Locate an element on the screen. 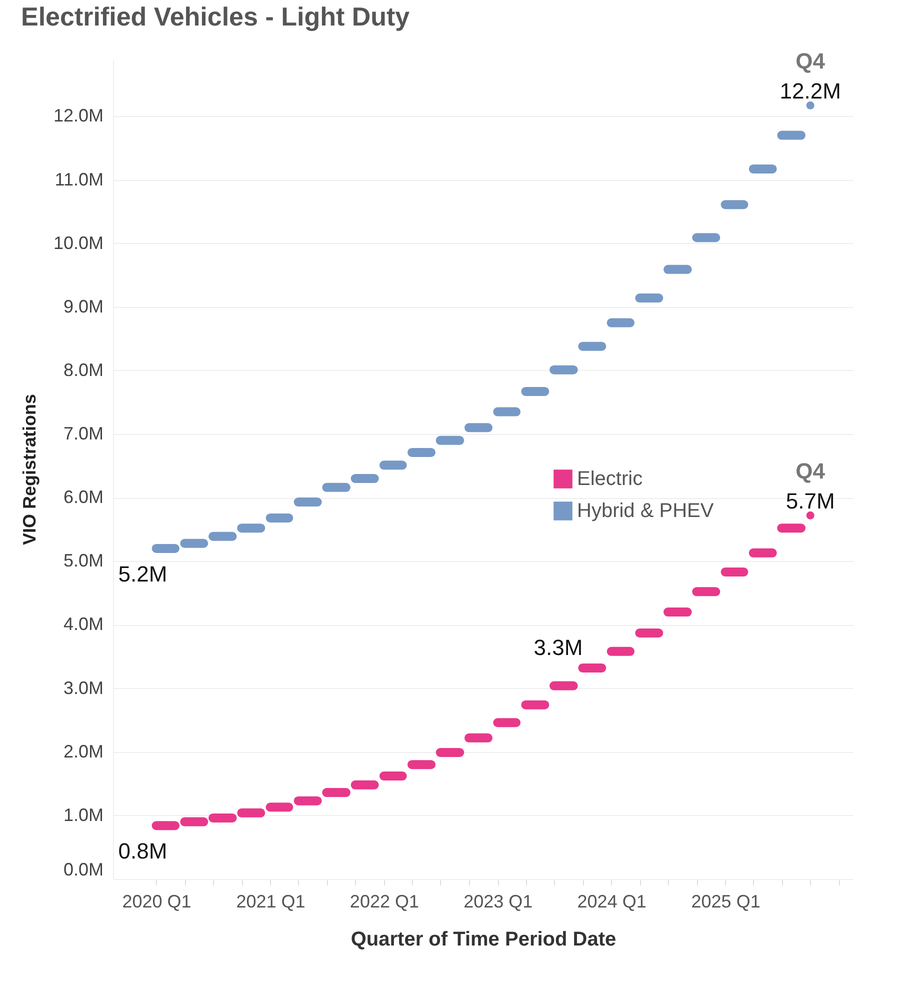 This screenshot has height=998, width=910. legend-label: Hybrid & PHEV is located at coordinates (645, 511).